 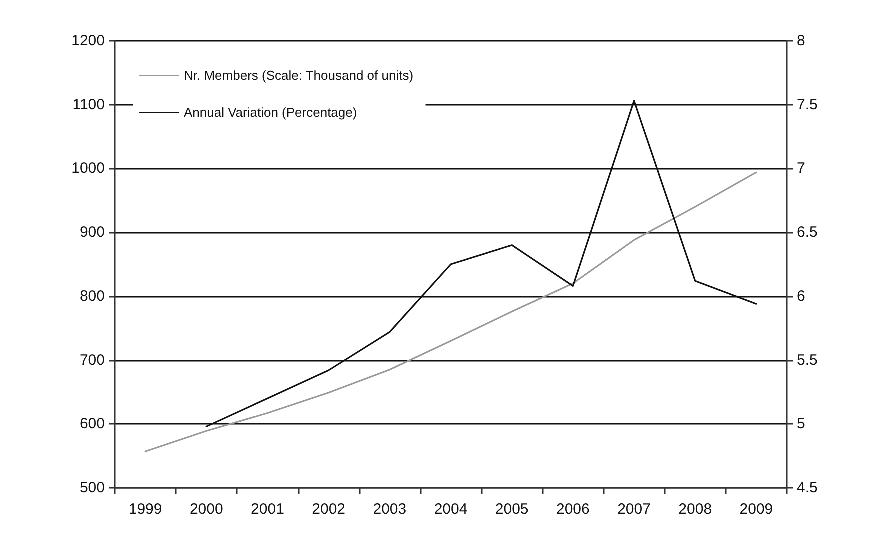 What do you see at coordinates (267, 509) in the screenshot?
I see `x-tick-label: 2001` at bounding box center [267, 509].